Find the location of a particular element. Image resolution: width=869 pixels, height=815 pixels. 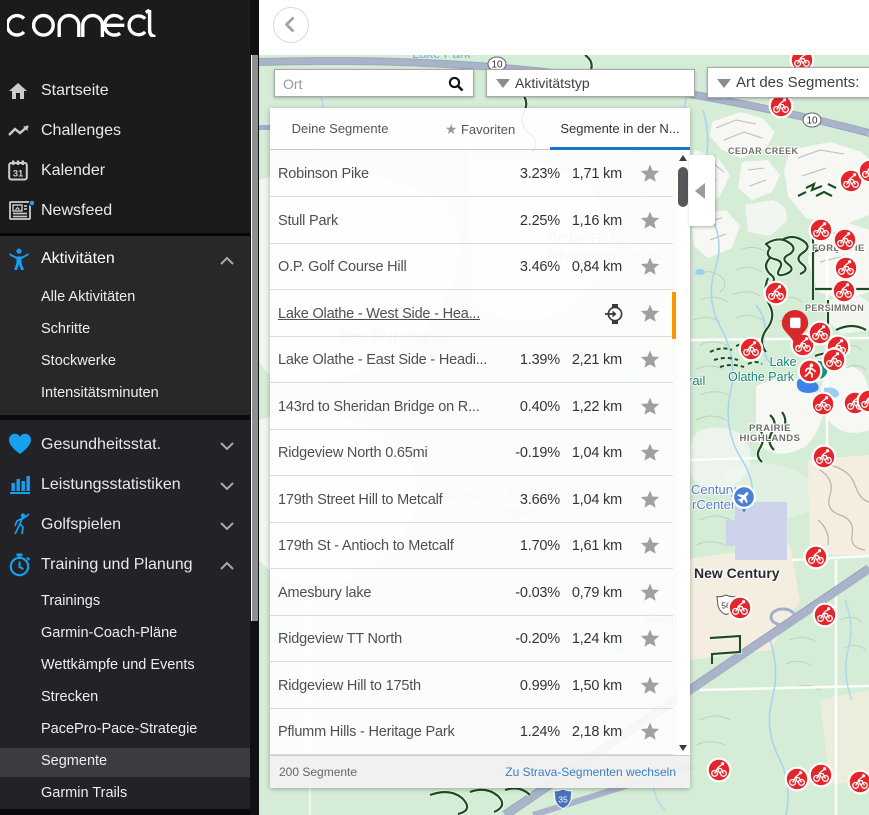

svg-text: HIGHLANDS is located at coordinates (770, 438).